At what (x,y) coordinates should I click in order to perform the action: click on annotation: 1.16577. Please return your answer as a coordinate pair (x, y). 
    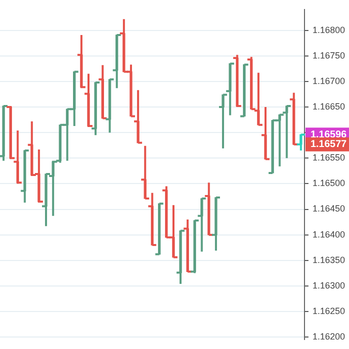
    Looking at the image, I should click on (329, 144).